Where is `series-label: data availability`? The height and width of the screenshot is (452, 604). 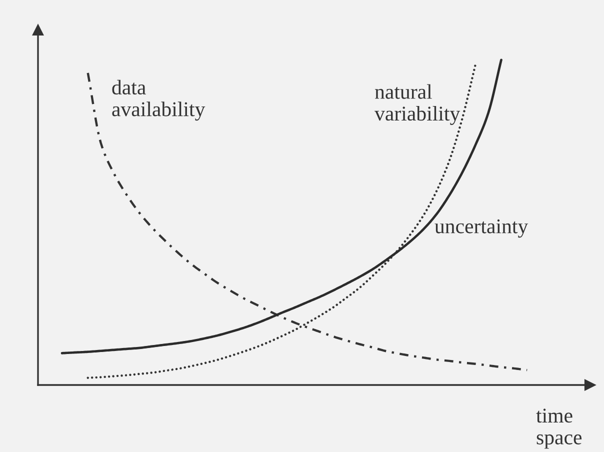 series-label: data availability is located at coordinates (159, 100).